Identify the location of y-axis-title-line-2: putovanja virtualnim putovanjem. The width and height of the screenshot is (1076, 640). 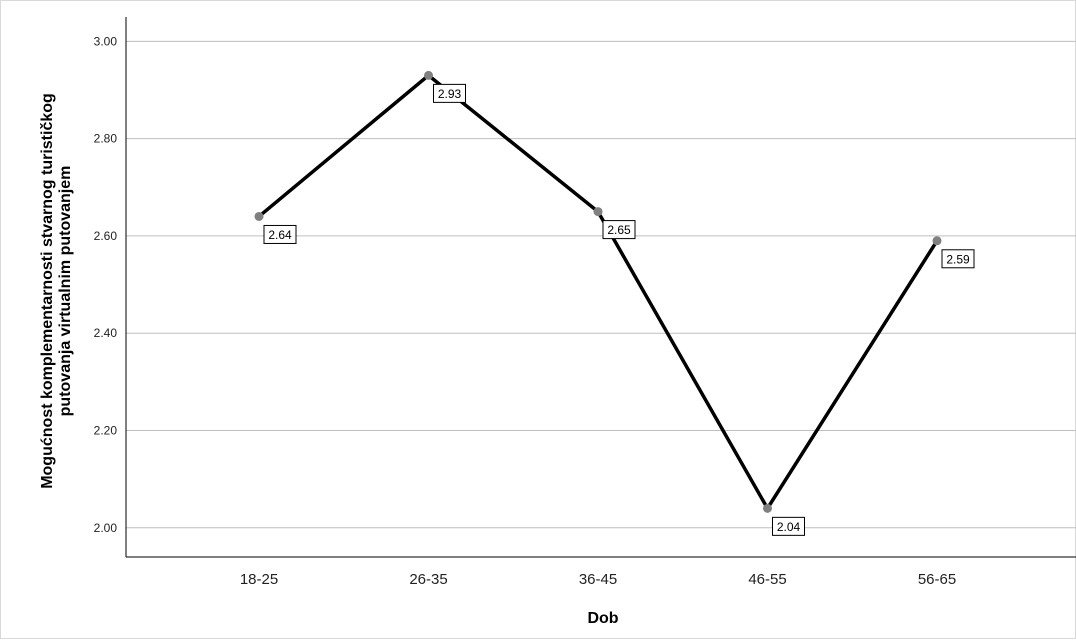
(65, 291).